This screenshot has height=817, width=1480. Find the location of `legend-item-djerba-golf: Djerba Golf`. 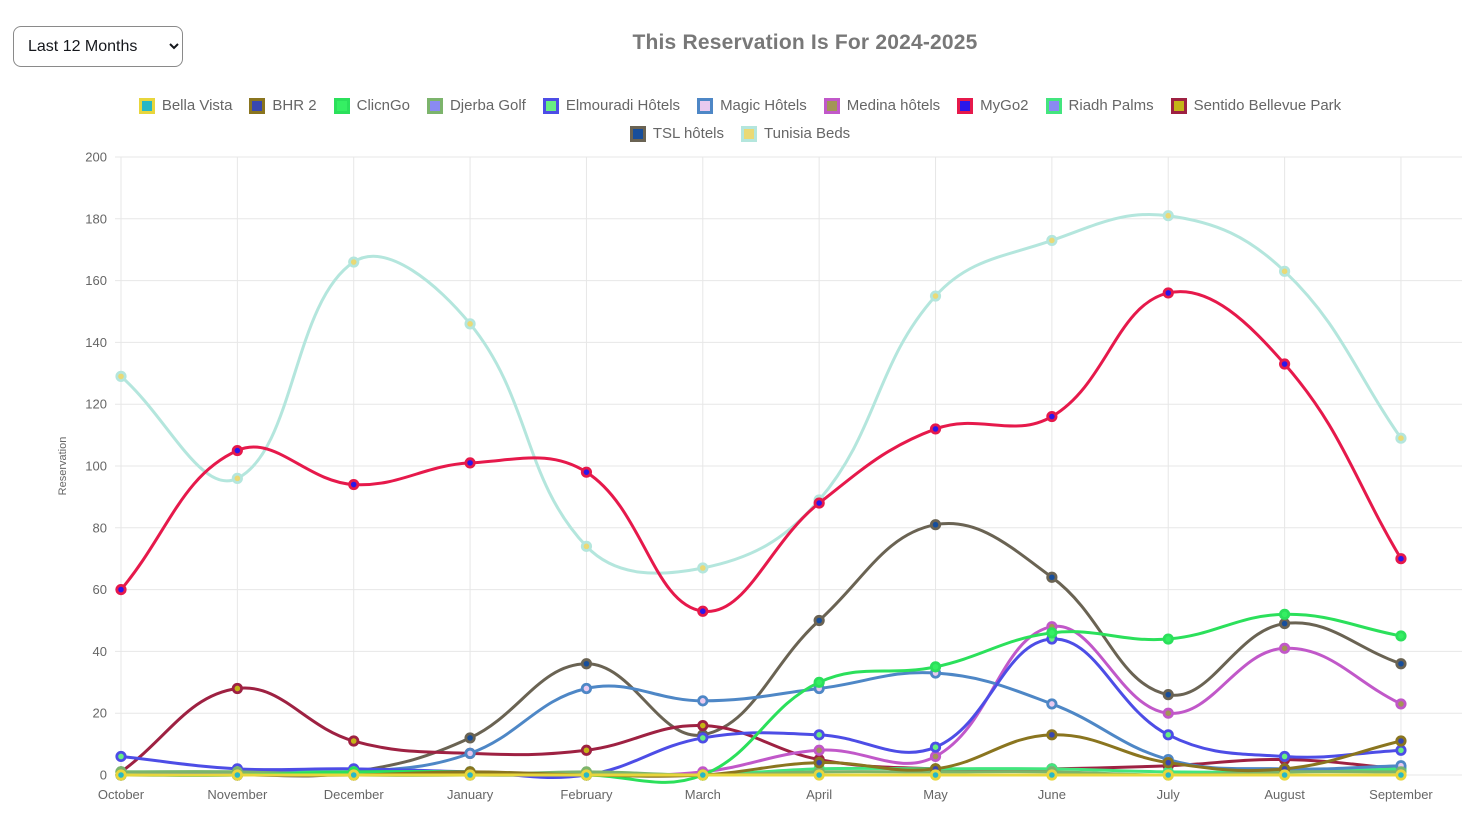

legend-item-djerba-golf: Djerba Golf is located at coordinates (476, 105).